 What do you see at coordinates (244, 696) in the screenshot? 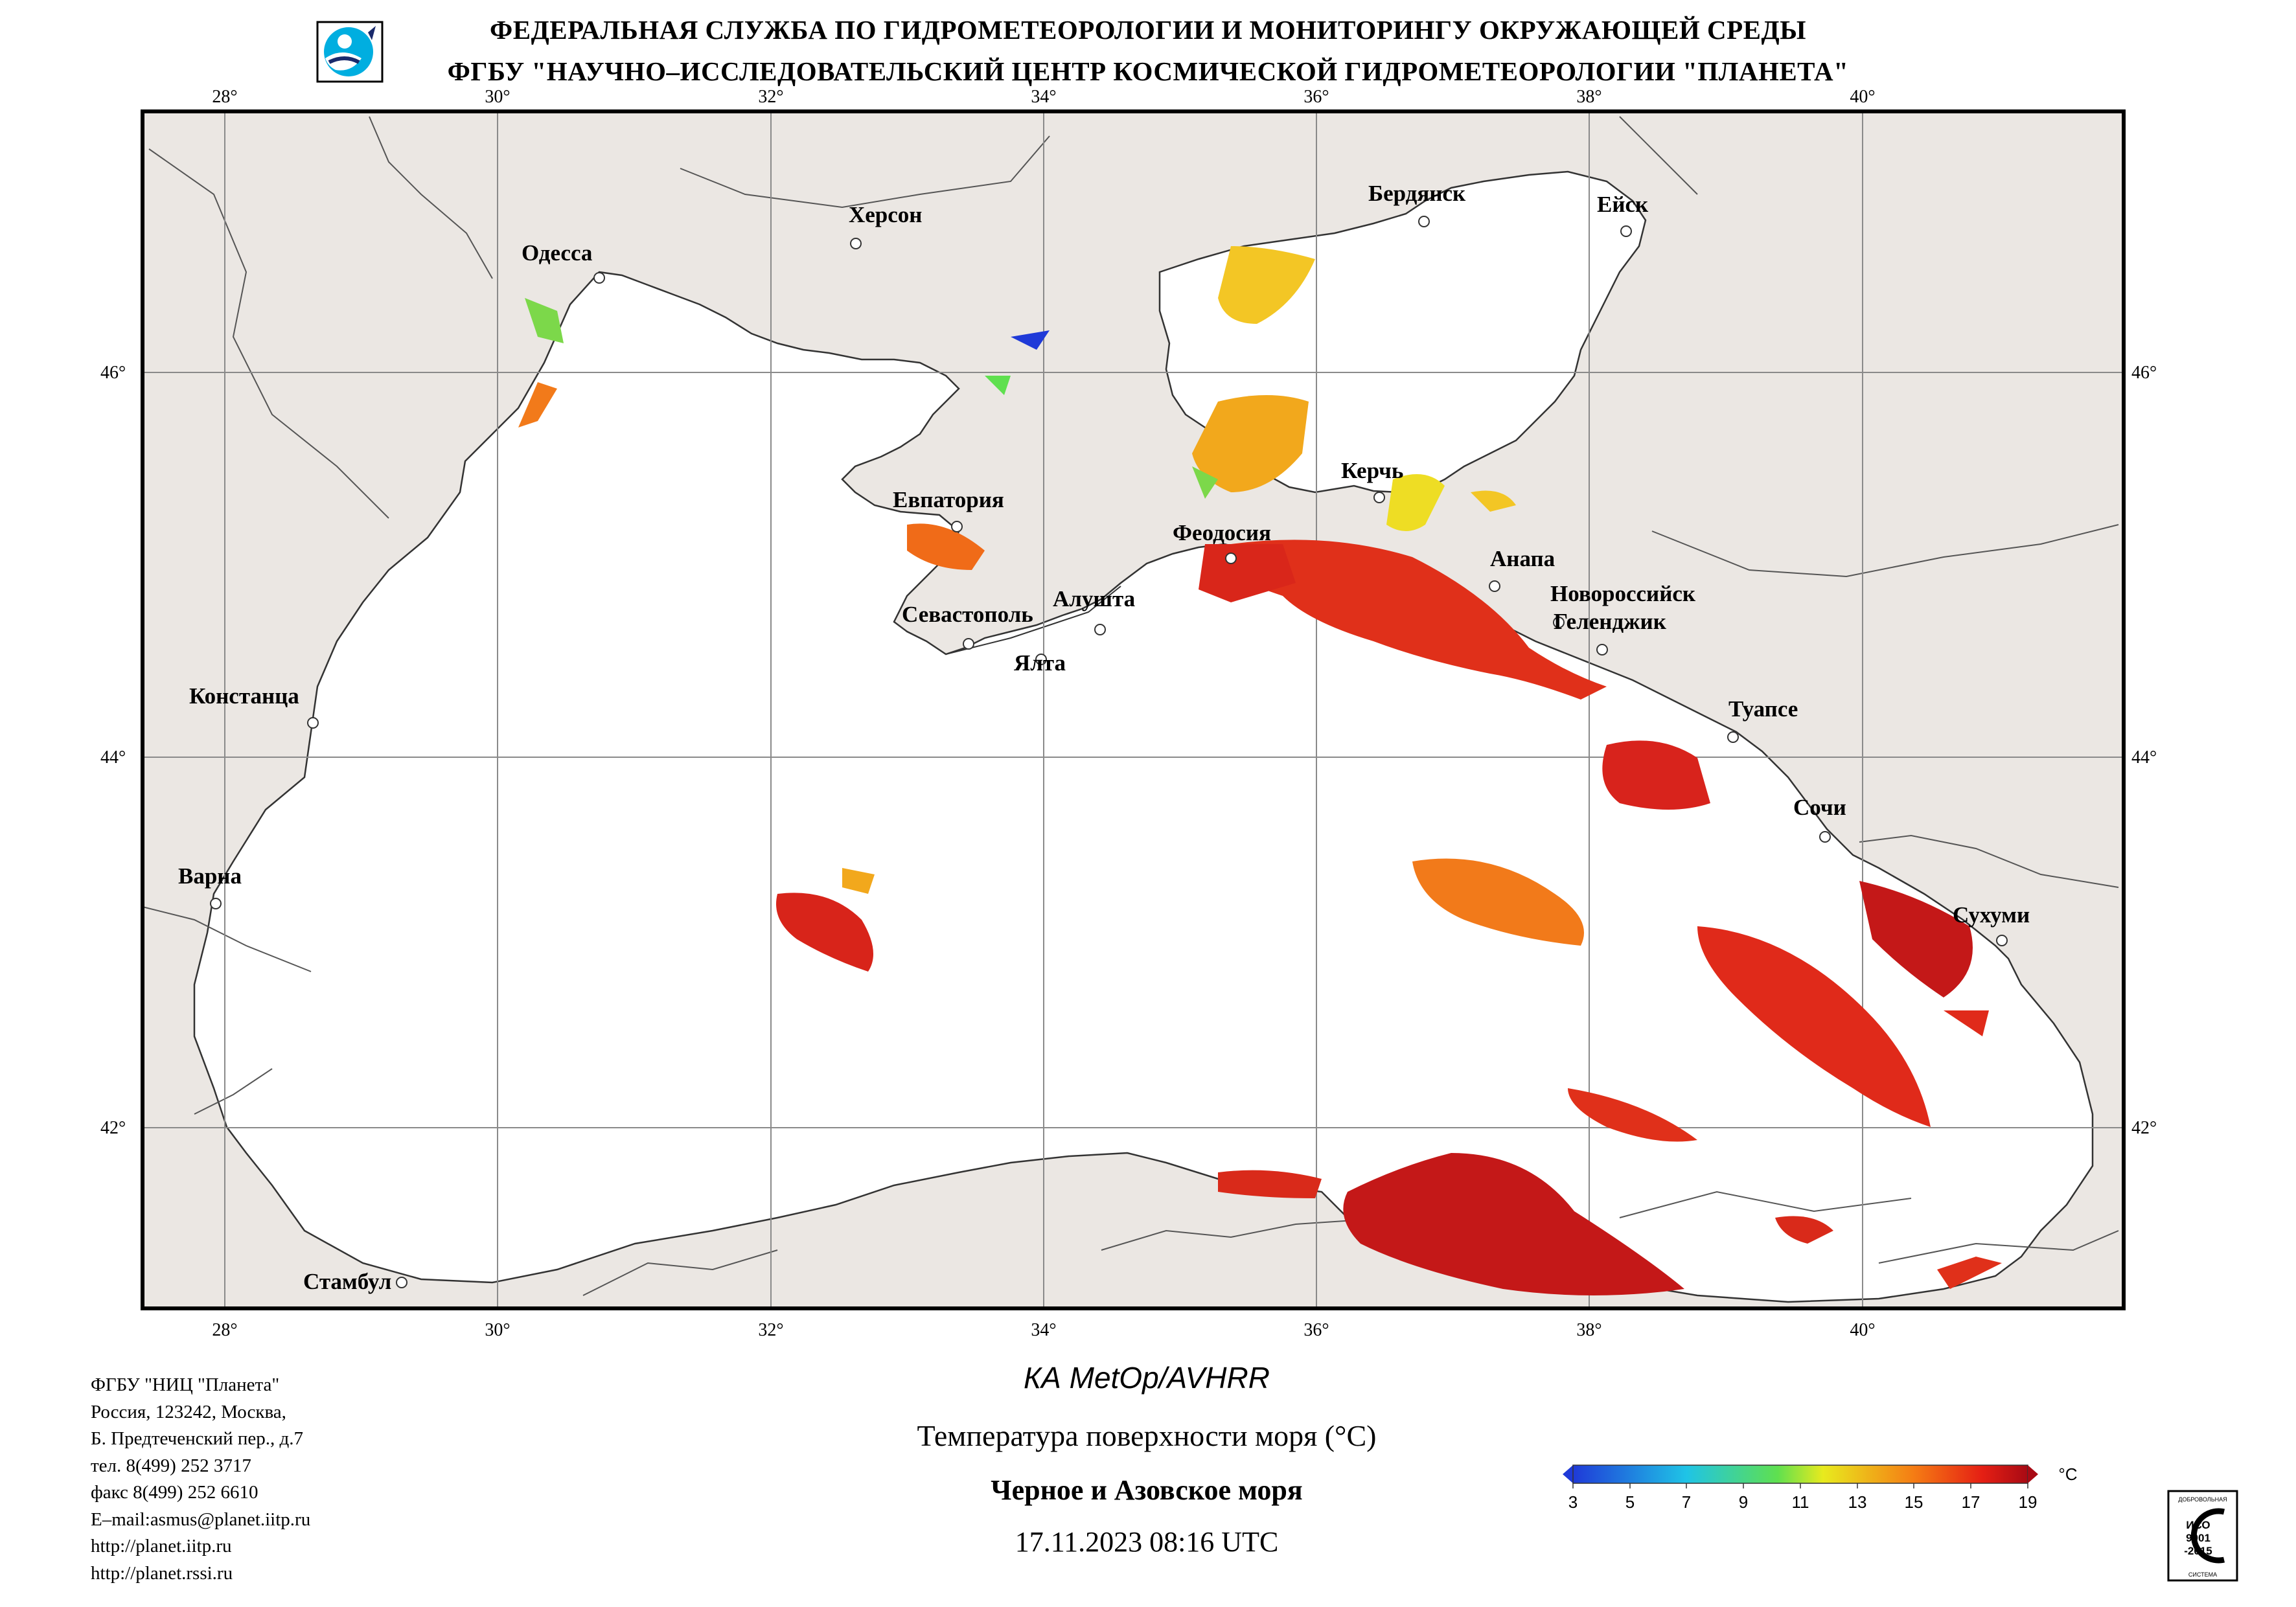
I see `city-constanta: Констанца` at bounding box center [244, 696].